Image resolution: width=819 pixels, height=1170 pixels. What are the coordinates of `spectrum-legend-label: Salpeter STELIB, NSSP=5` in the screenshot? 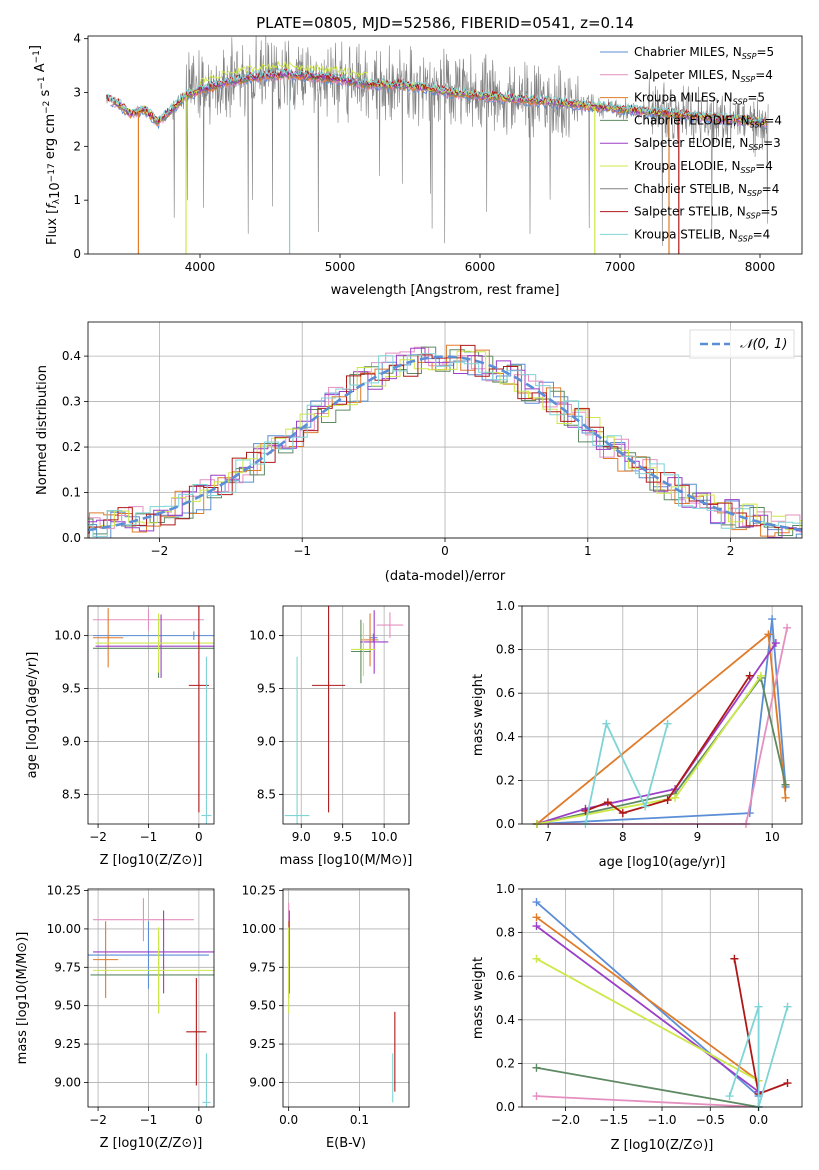 It's located at (706, 213).